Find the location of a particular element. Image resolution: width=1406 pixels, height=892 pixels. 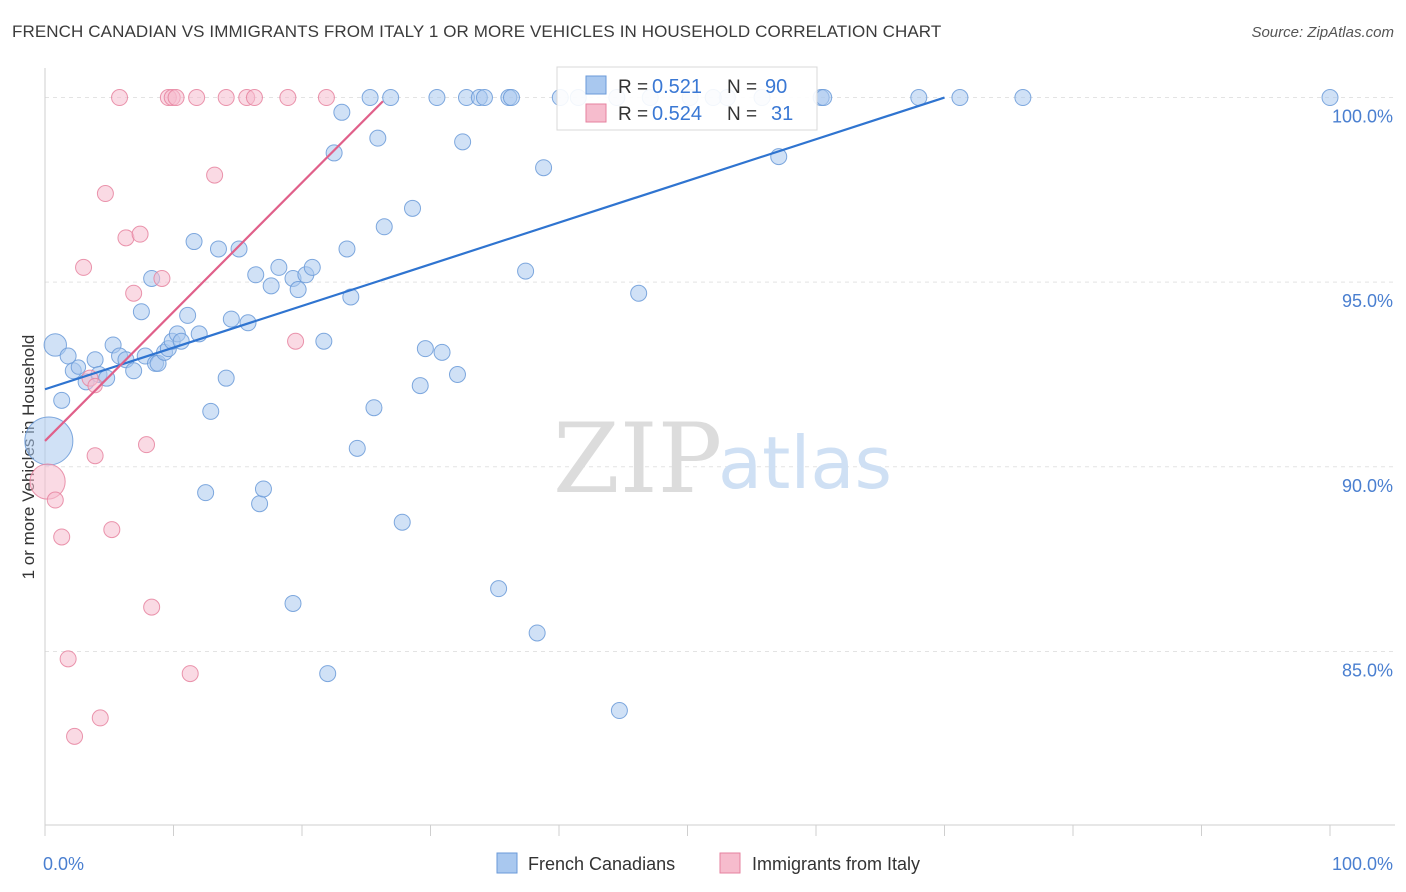

y-tick-label: 85.0% is located at coordinates (1367, 670).